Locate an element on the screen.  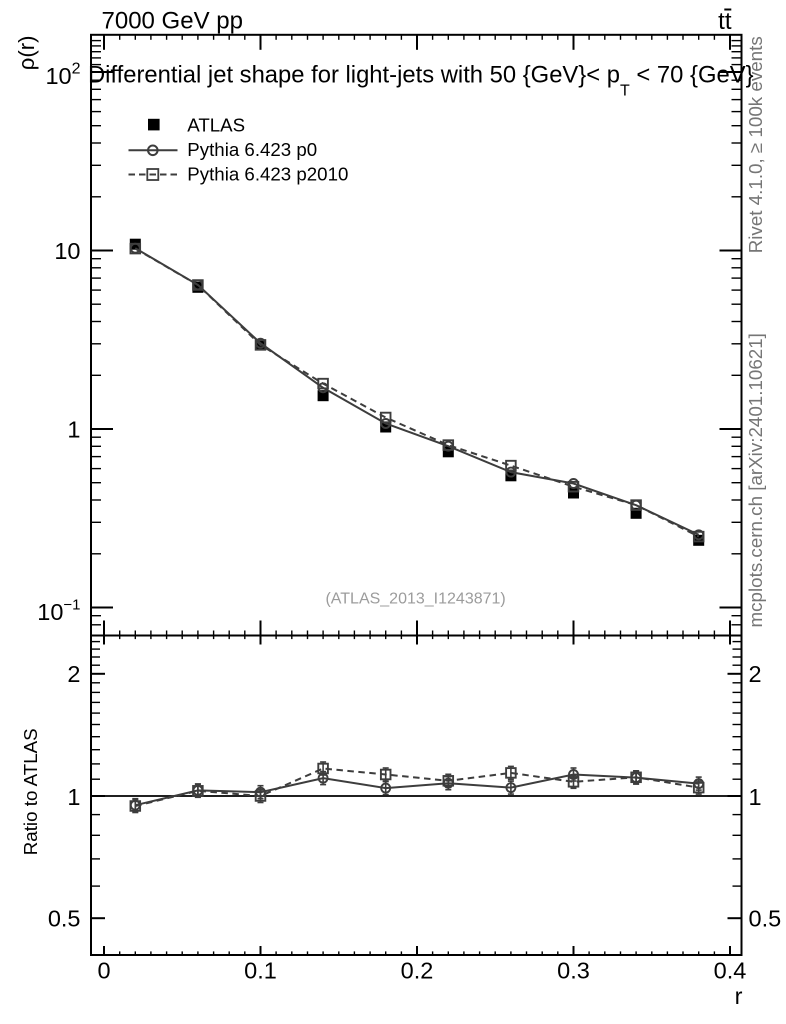
svg-text: ρ(r) is located at coordinates (26, 53).